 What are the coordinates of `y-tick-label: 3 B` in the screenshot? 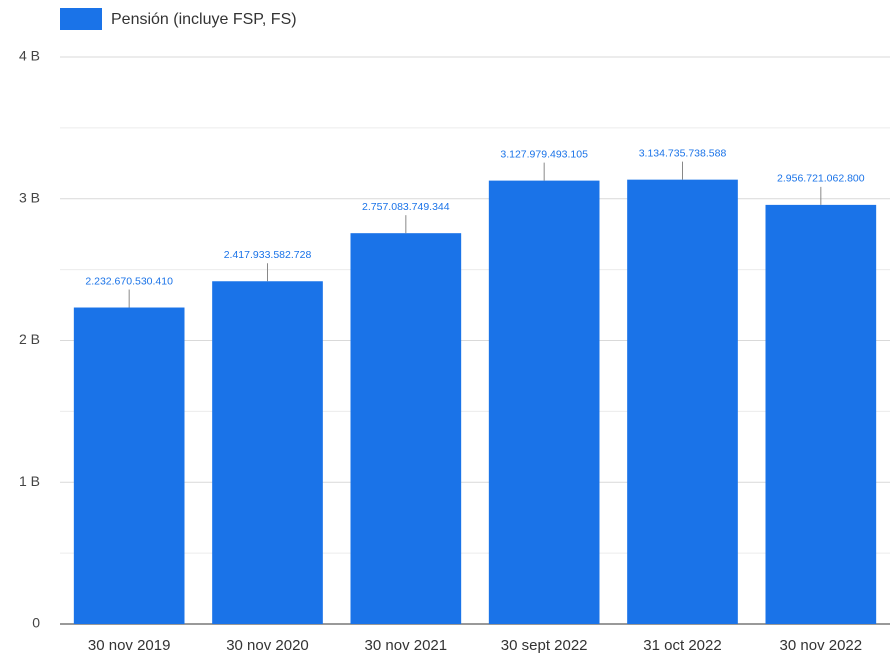 It's located at (29, 197).